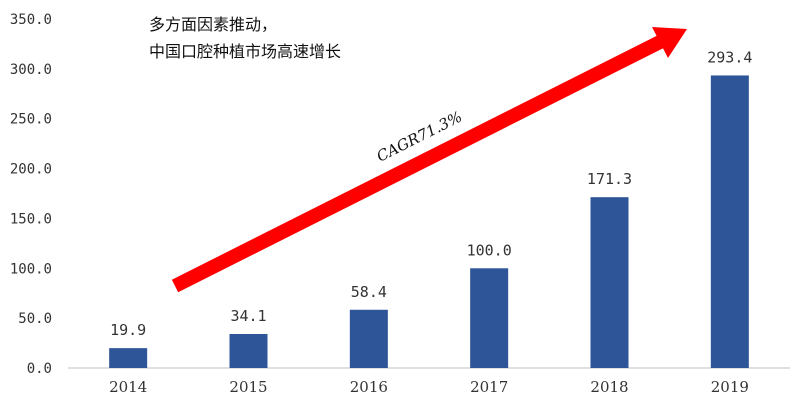 The width and height of the screenshot is (800, 402). What do you see at coordinates (369, 292) in the screenshot?
I see `data-label: 58.4` at bounding box center [369, 292].